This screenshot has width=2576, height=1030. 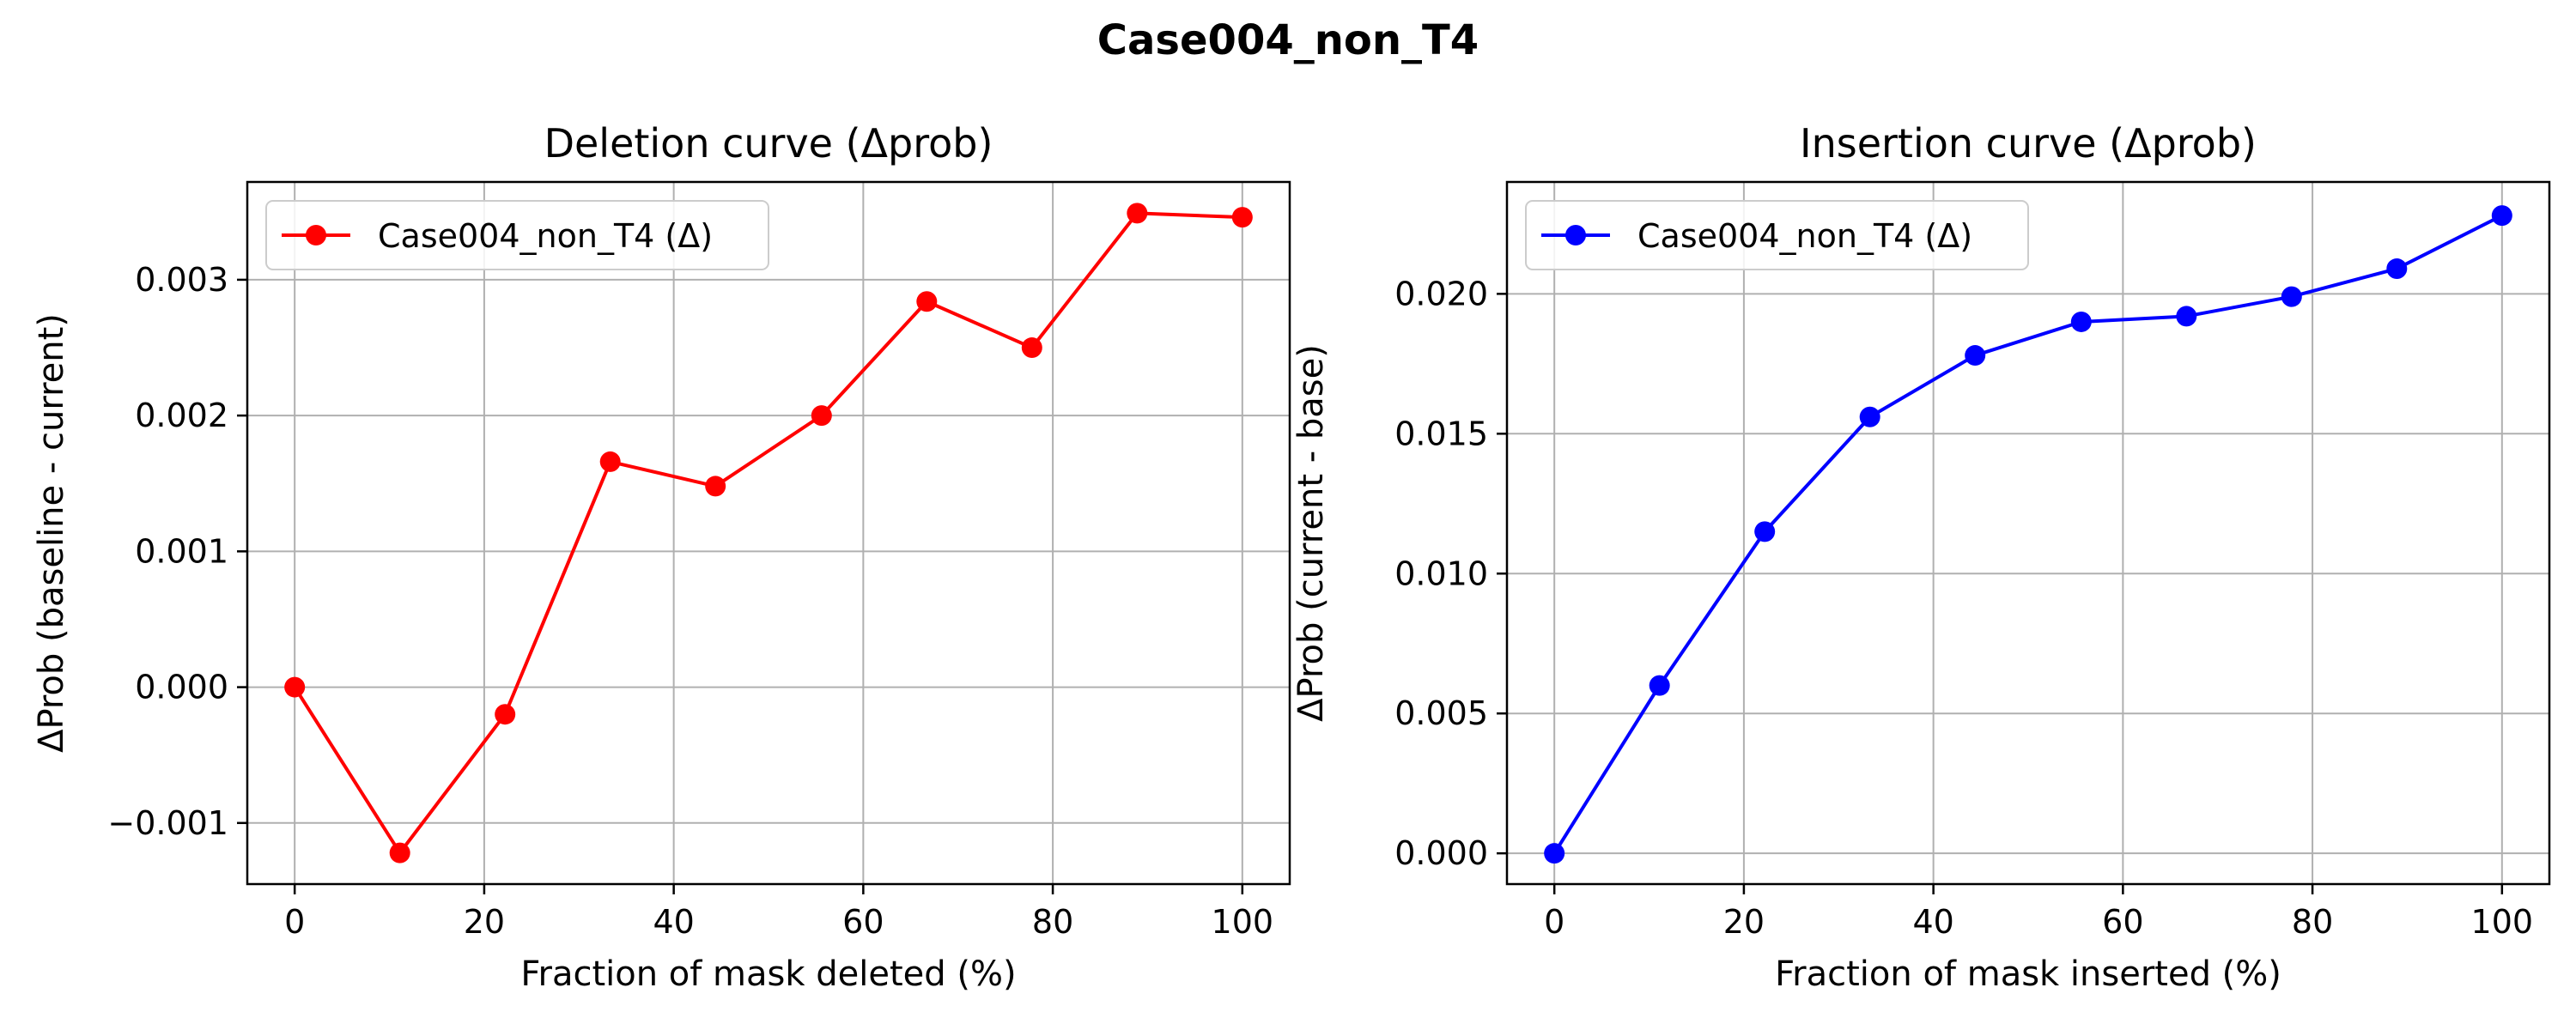 I want to click on figure-title: Case004_non_T4, so click(x=1288, y=40).